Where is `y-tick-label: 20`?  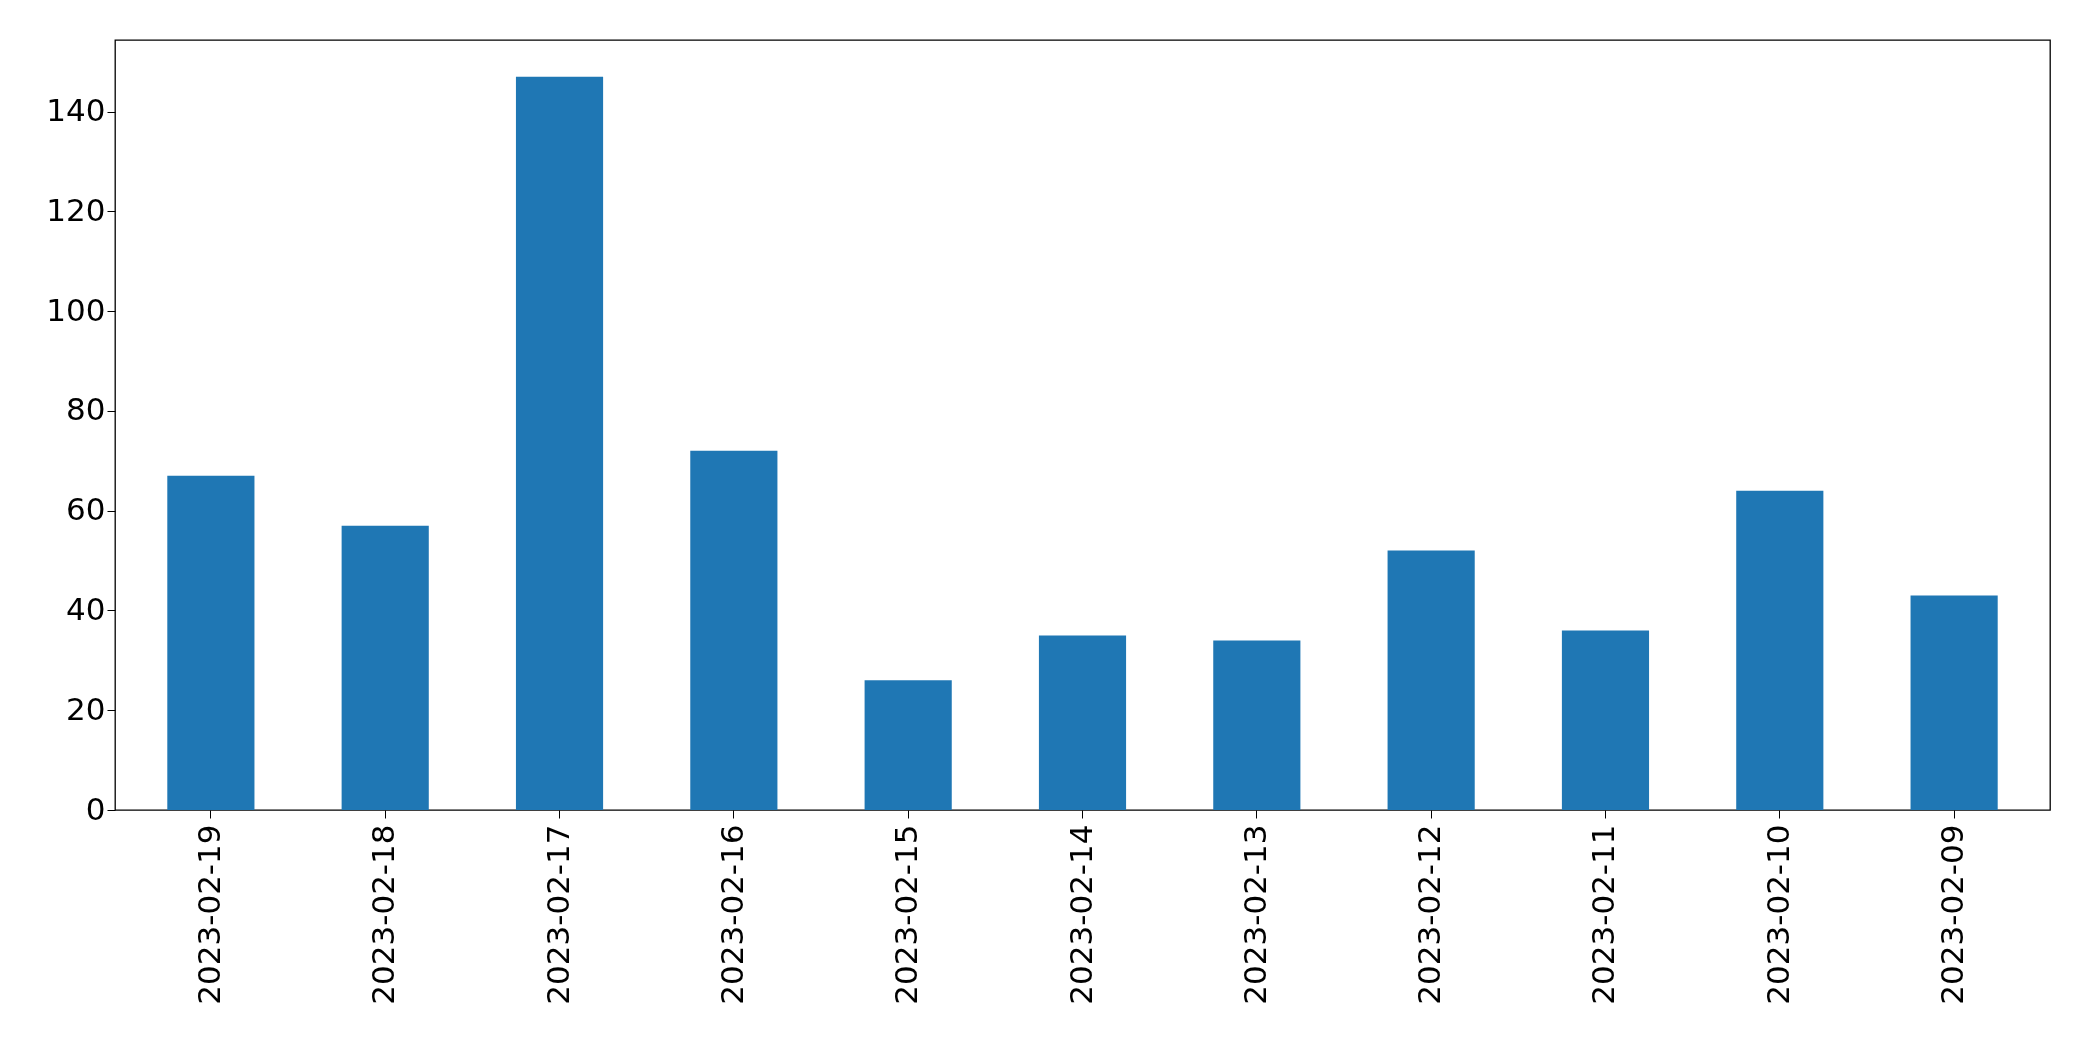 y-tick-label: 20 is located at coordinates (86, 708).